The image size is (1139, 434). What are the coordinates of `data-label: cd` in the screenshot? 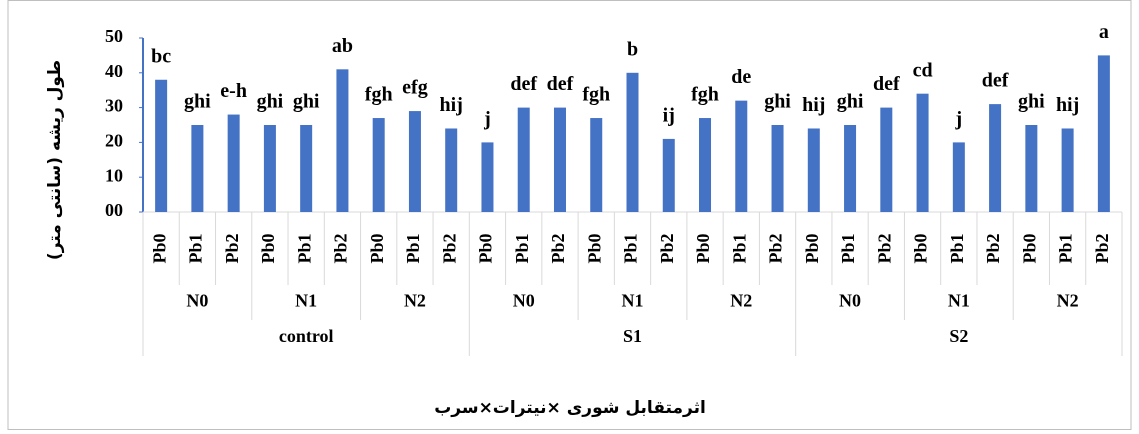 It's located at (923, 70).